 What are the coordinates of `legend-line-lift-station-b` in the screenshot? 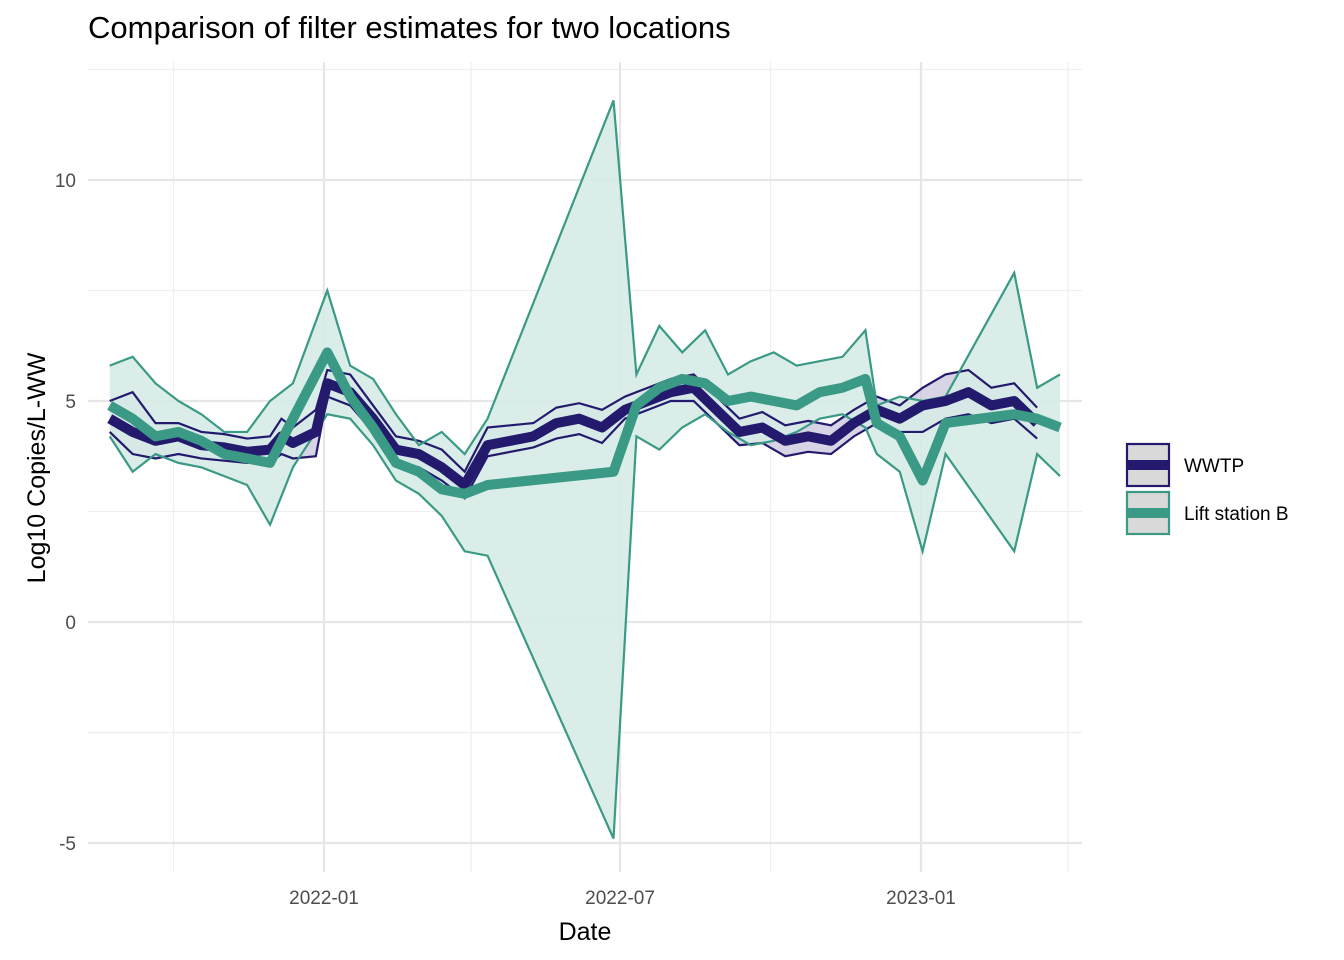 It's located at (1148, 513).